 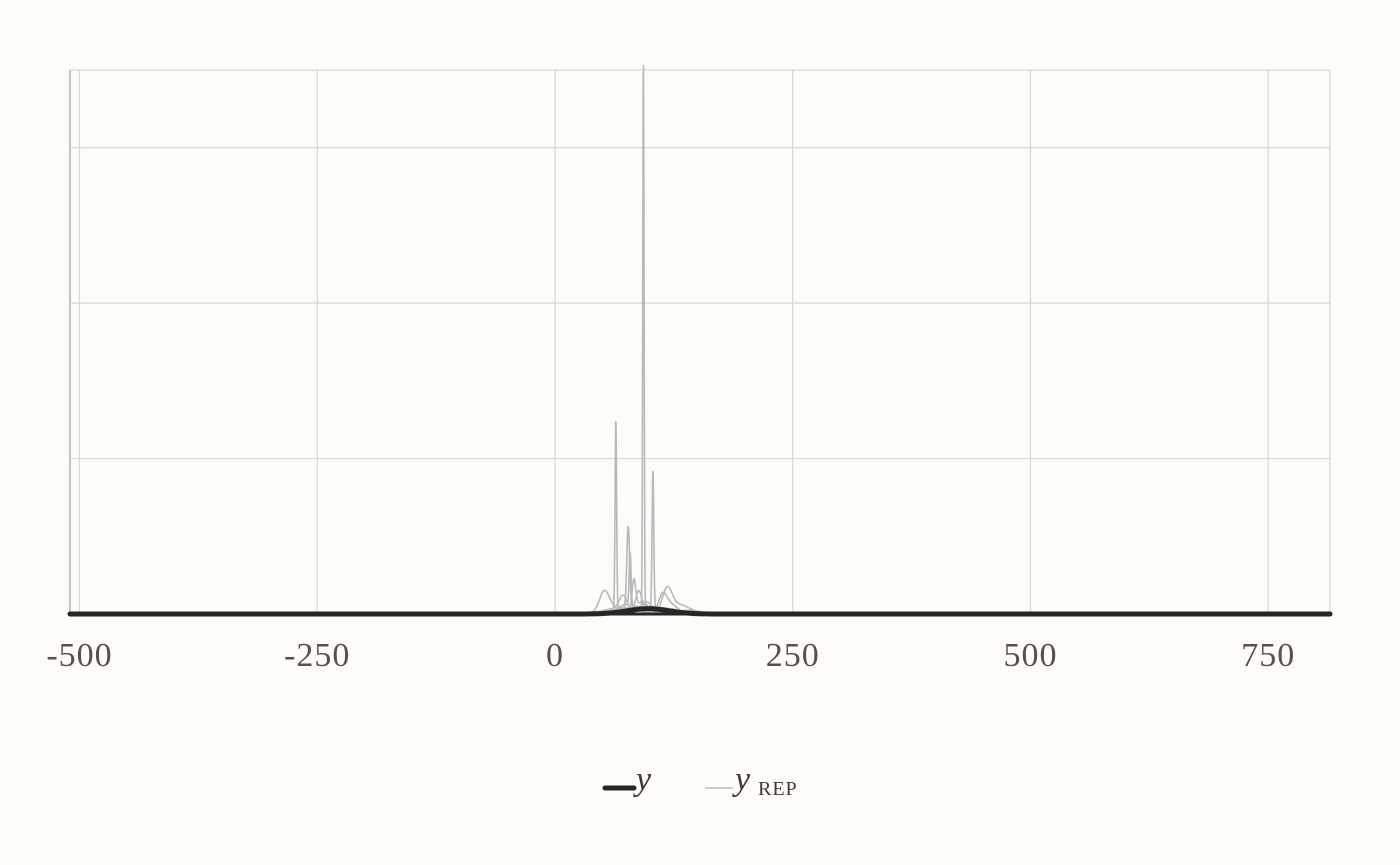 What do you see at coordinates (793, 655) in the screenshot?
I see `x-tick-label: 250` at bounding box center [793, 655].